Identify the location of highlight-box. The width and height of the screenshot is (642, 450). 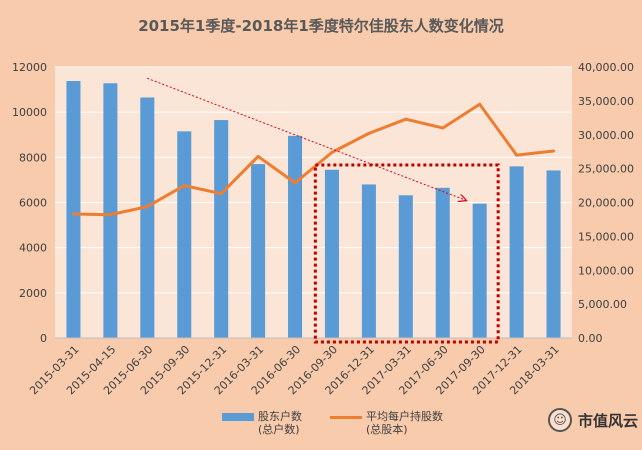
(406, 253).